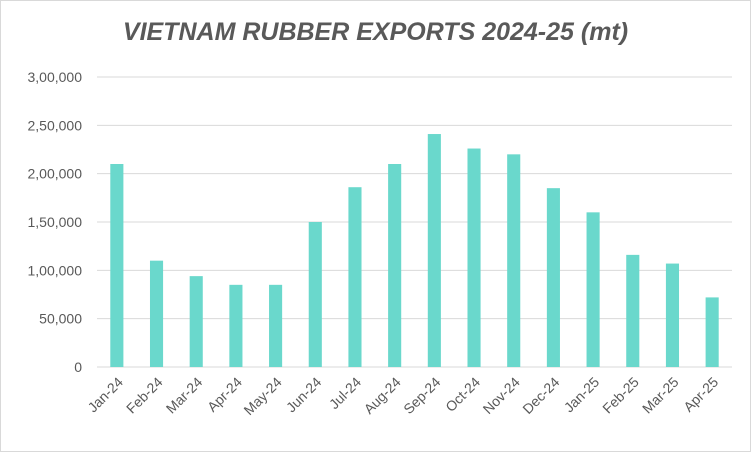 Image resolution: width=751 pixels, height=452 pixels. What do you see at coordinates (55, 77) in the screenshot?
I see `y-tick-label: 3,00,000` at bounding box center [55, 77].